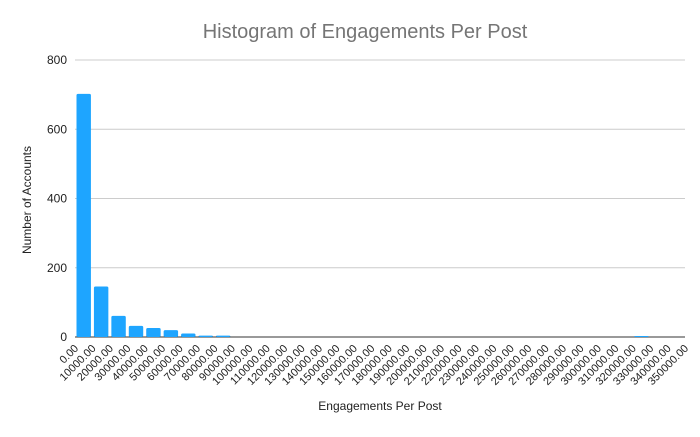 Image resolution: width=700 pixels, height=437 pixels. Describe the element at coordinates (57, 268) in the screenshot. I see `y-tick-label: 200` at that location.